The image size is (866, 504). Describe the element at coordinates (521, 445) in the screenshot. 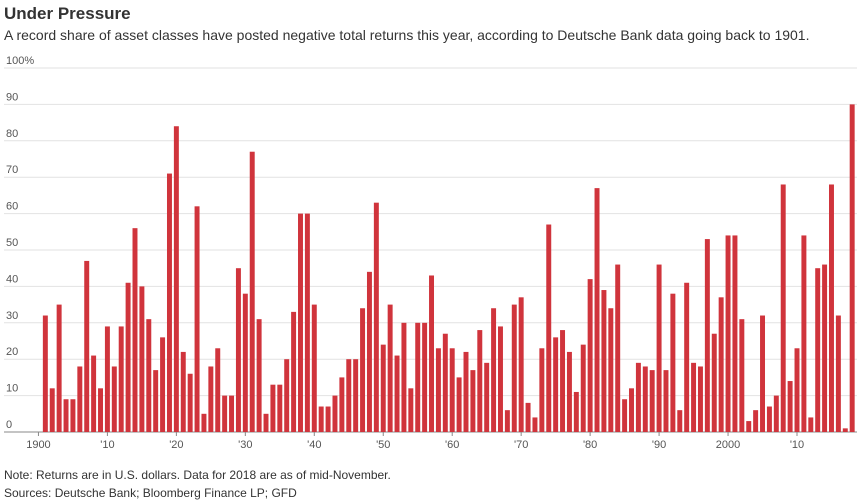

I see `x-tick-label: '70` at that location.